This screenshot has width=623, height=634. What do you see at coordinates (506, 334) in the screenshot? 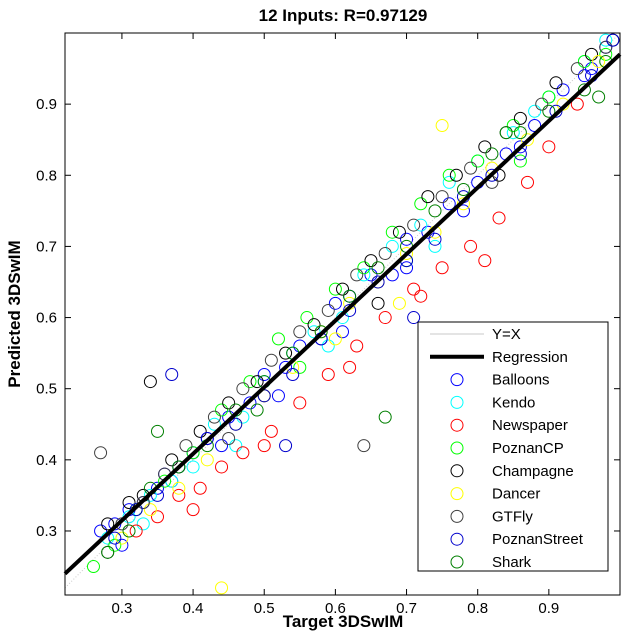
I see `legend-label: Y=X` at bounding box center [506, 334].